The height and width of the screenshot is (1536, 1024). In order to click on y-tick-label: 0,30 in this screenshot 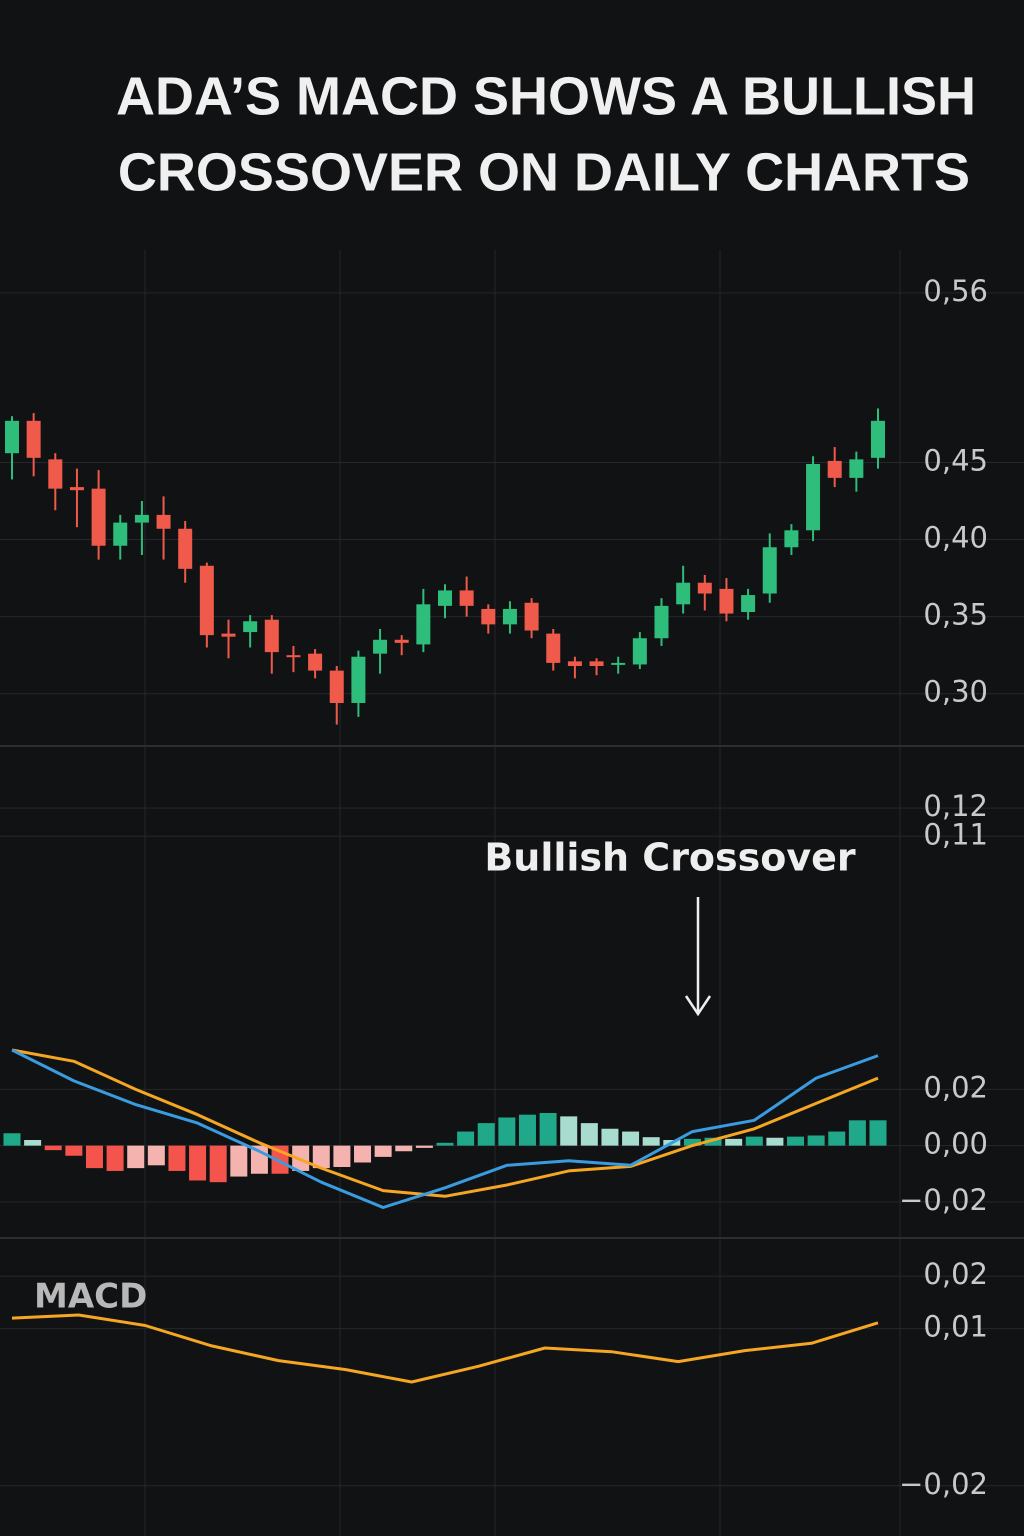, I will do `click(955, 692)`.